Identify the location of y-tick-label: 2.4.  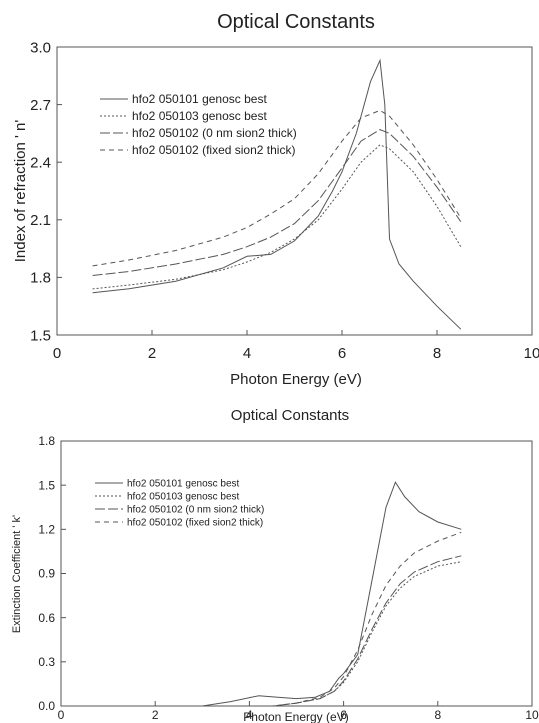
(40, 162).